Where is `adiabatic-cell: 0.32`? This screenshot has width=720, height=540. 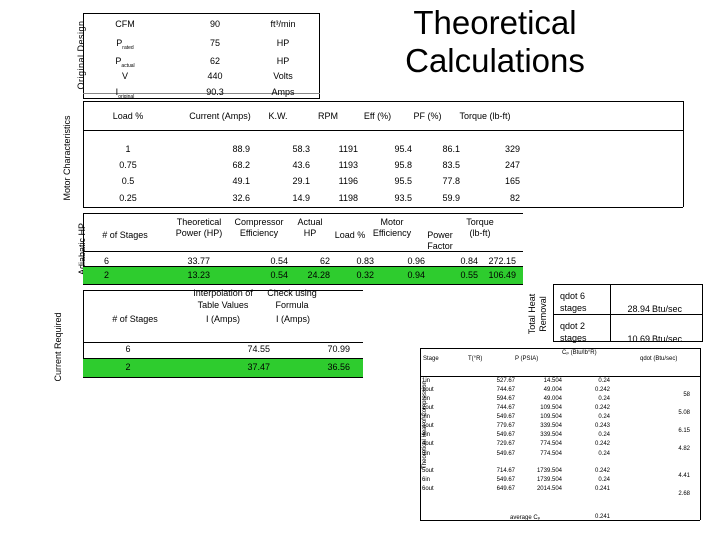
adiabatic-cell: 0.32 is located at coordinates (365, 275).